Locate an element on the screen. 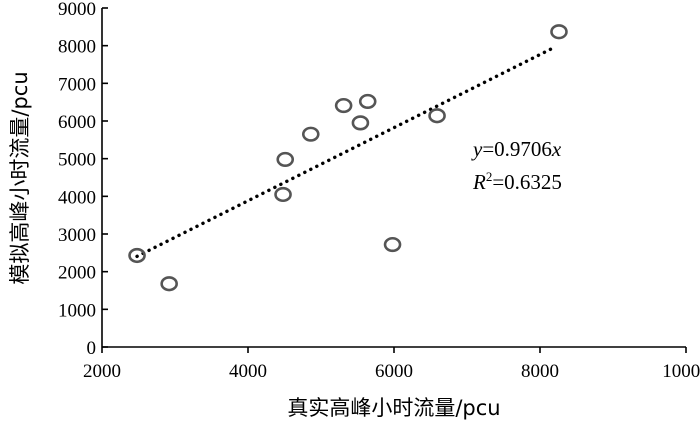  r2-letter: R is located at coordinates (479, 182).